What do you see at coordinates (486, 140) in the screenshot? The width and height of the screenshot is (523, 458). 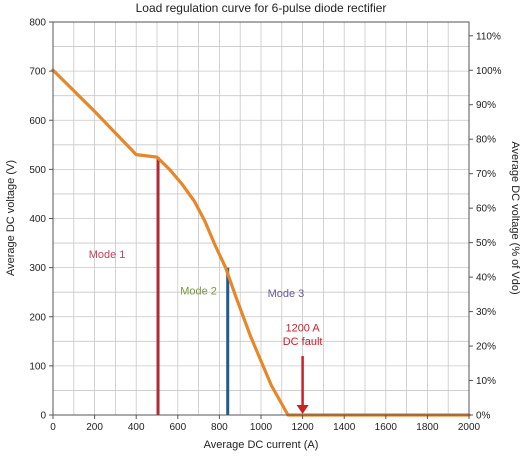 I see `y-right-tick-label: 80%` at bounding box center [486, 140].